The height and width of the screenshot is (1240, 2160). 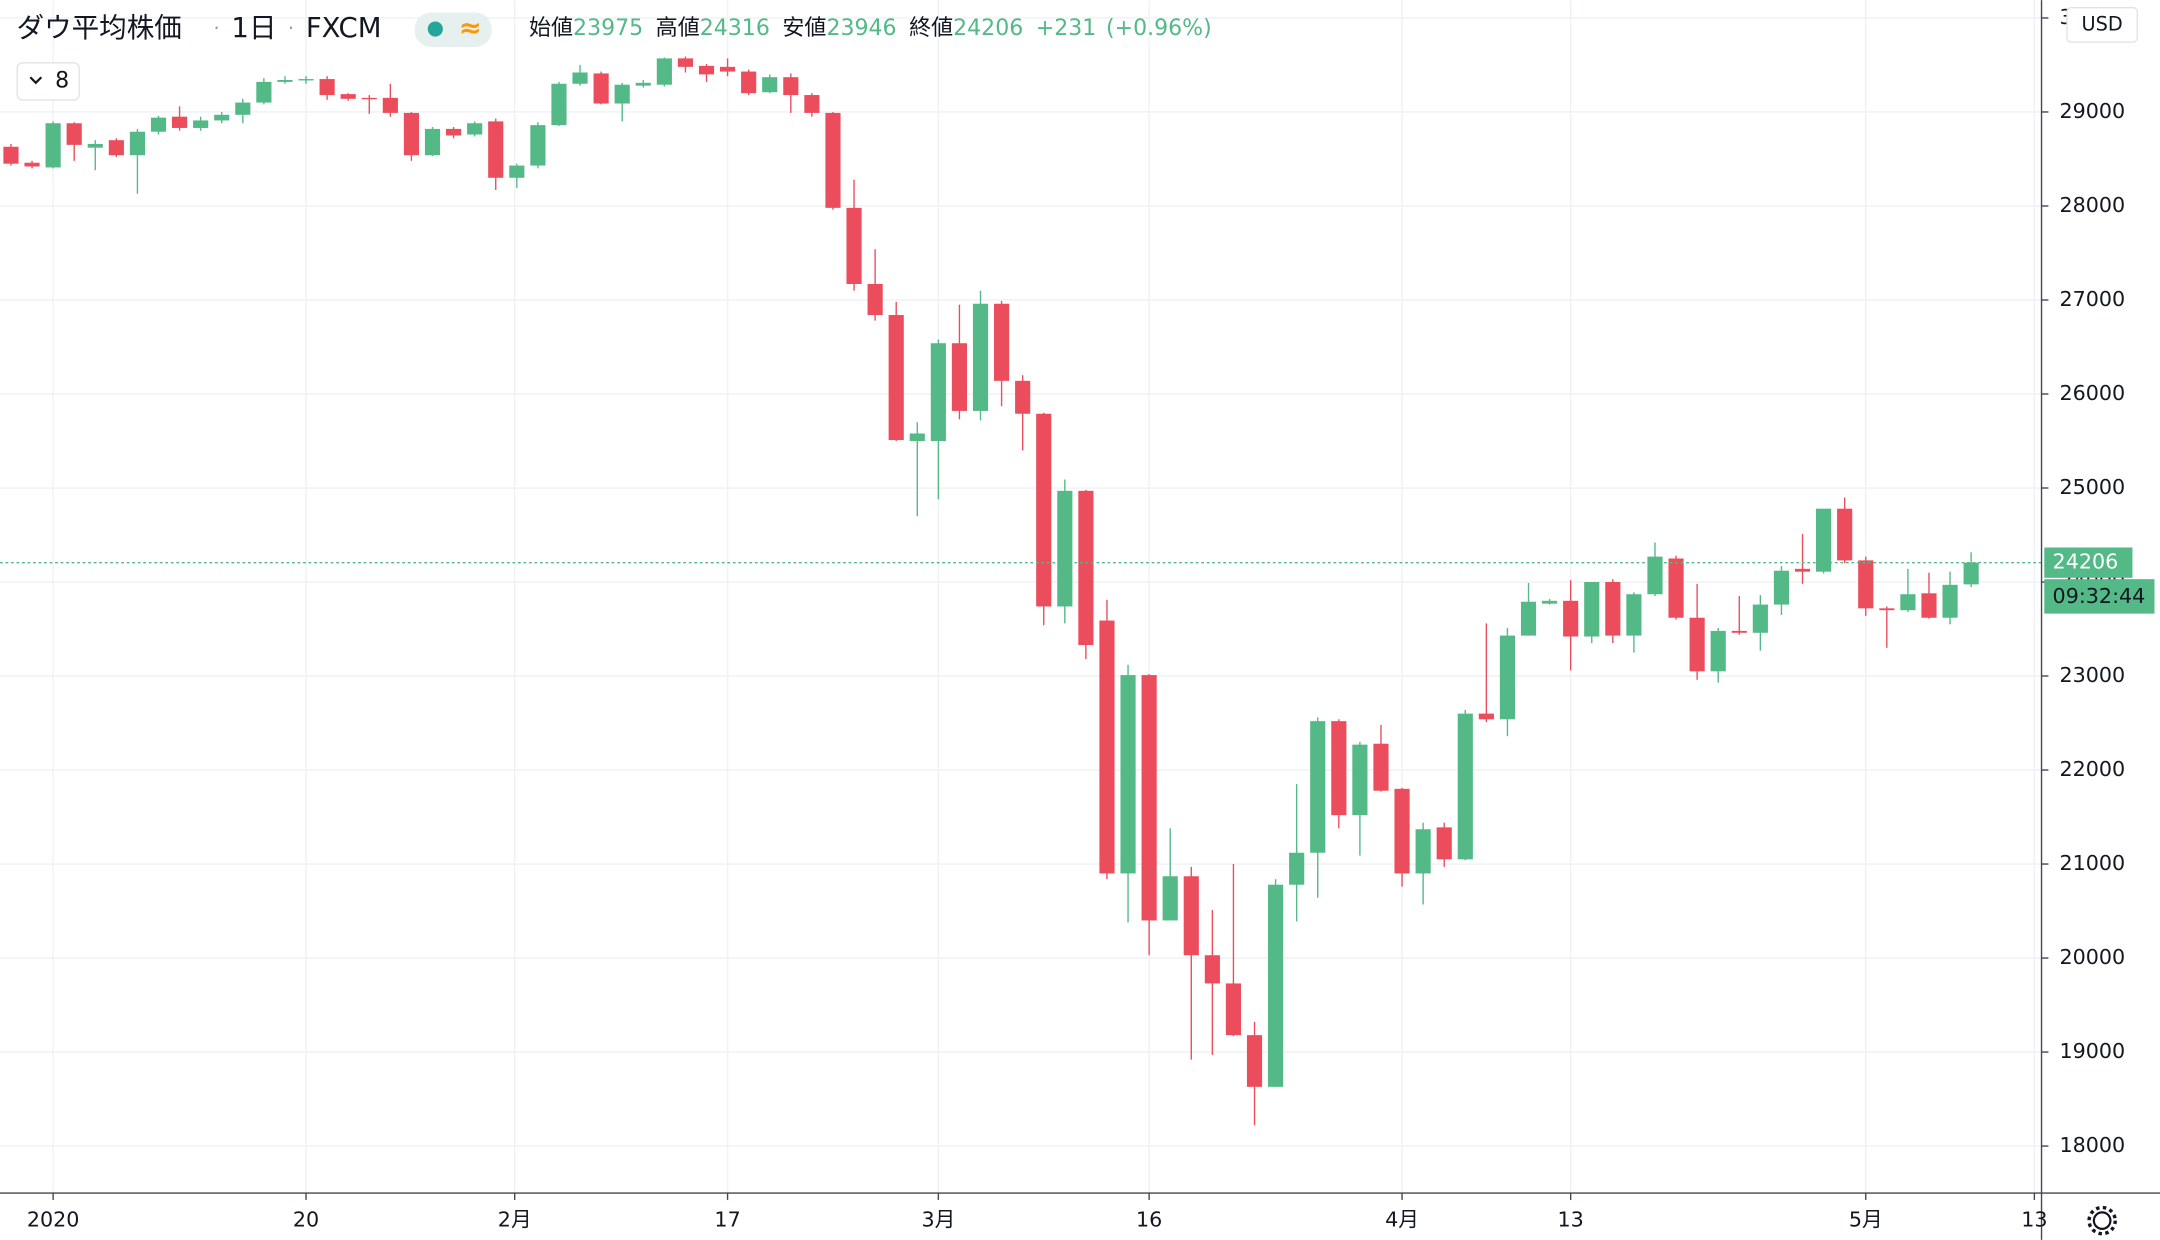 What do you see at coordinates (344, 28) in the screenshot?
I see `source: FXCM` at bounding box center [344, 28].